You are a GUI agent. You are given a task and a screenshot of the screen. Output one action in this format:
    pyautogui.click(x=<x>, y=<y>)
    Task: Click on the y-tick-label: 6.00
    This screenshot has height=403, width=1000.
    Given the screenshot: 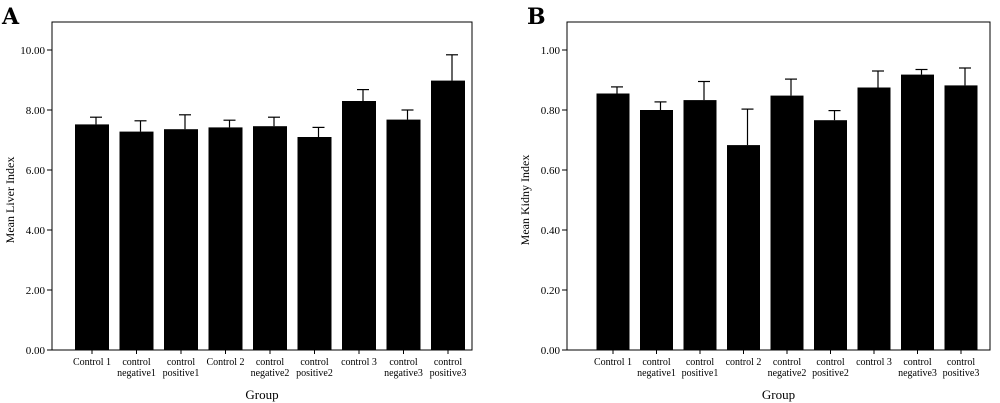 What is the action you would take?
    pyautogui.click(x=36, y=171)
    